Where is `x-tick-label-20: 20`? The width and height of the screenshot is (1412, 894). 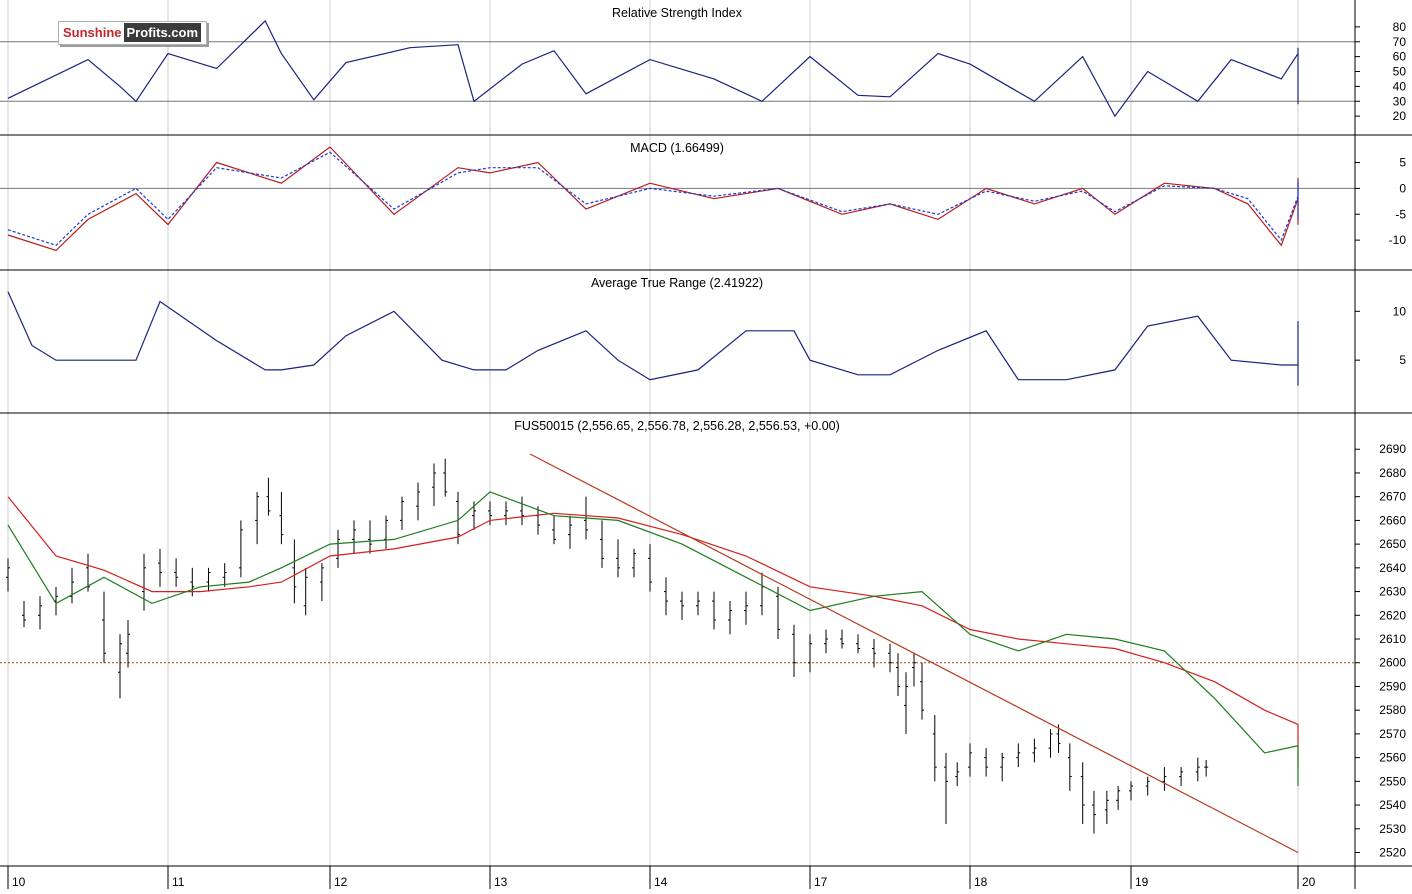 x-tick-label-20: 20 is located at coordinates (1309, 882).